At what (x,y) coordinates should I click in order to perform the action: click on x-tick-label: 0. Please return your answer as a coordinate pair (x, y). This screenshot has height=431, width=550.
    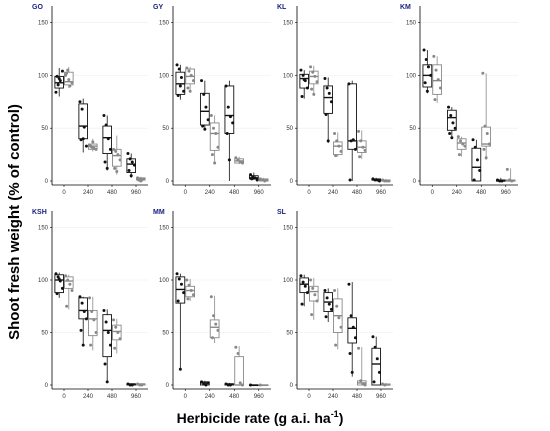
    Looking at the image, I should click on (309, 193).